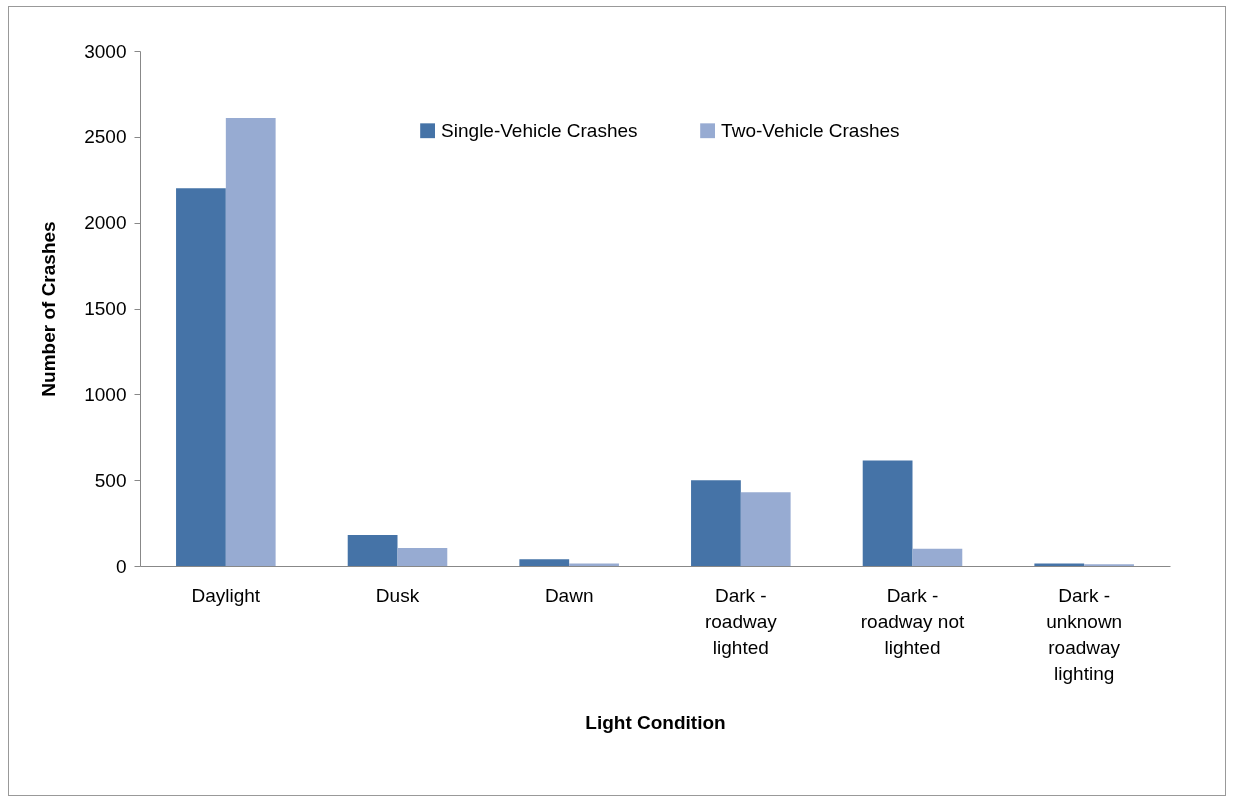 The height and width of the screenshot is (802, 1236). I want to click on y-tick-label: 2500, so click(105, 137).